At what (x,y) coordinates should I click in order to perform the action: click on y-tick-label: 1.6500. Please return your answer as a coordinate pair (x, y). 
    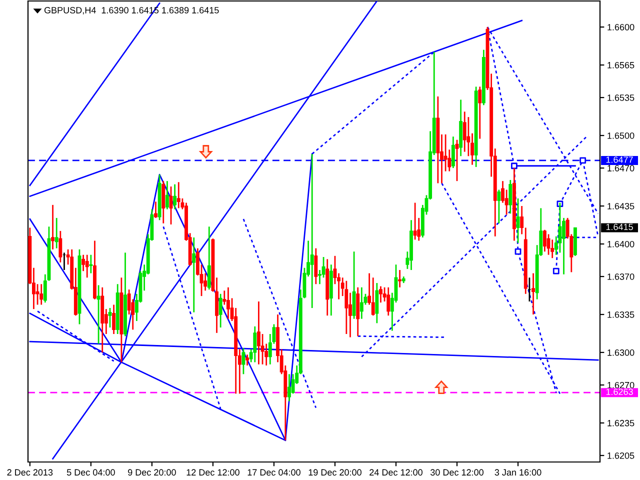
    Looking at the image, I should click on (621, 135).